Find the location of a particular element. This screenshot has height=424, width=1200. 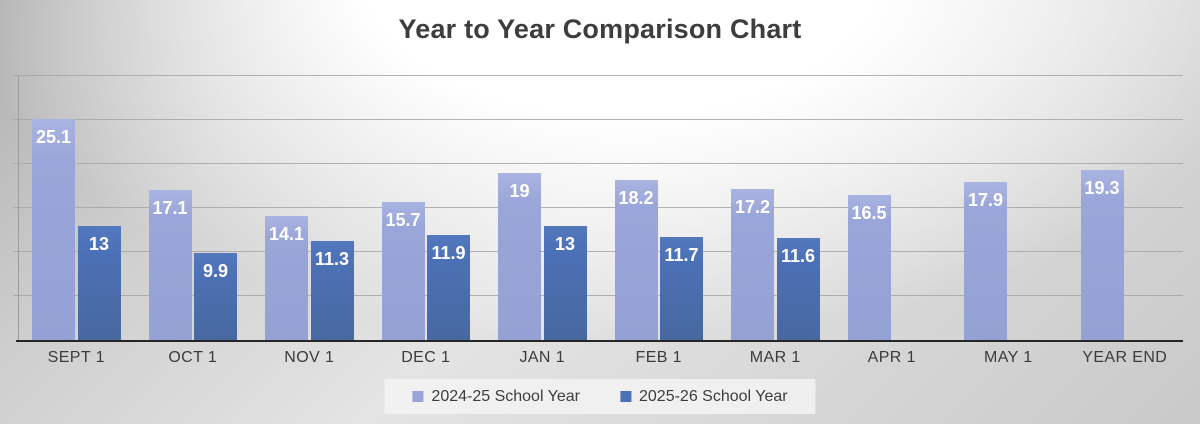

bar-2024-25-year-end: 19.3 is located at coordinates (1102, 255).